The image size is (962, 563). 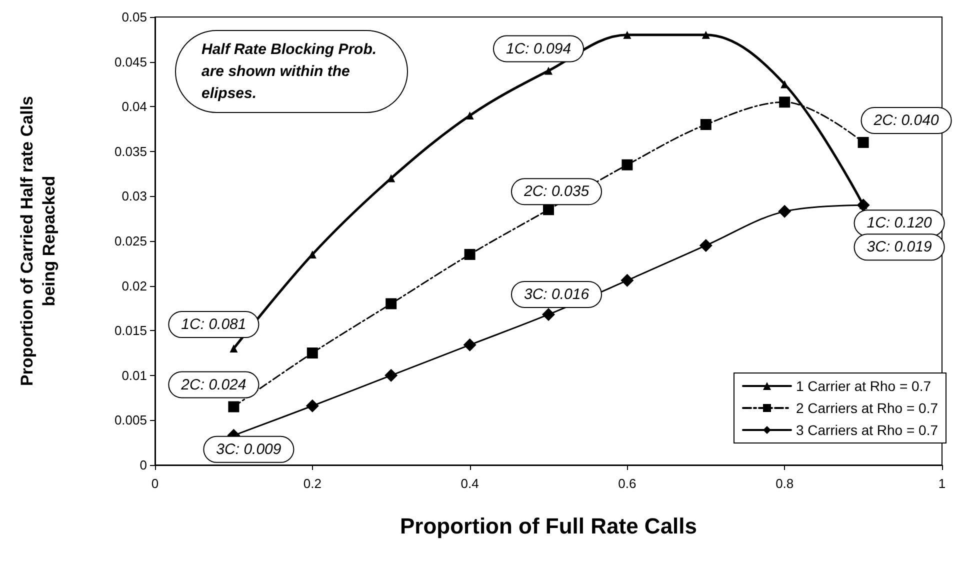 What do you see at coordinates (785, 483) in the screenshot?
I see `x-tick-label: 0.8` at bounding box center [785, 483].